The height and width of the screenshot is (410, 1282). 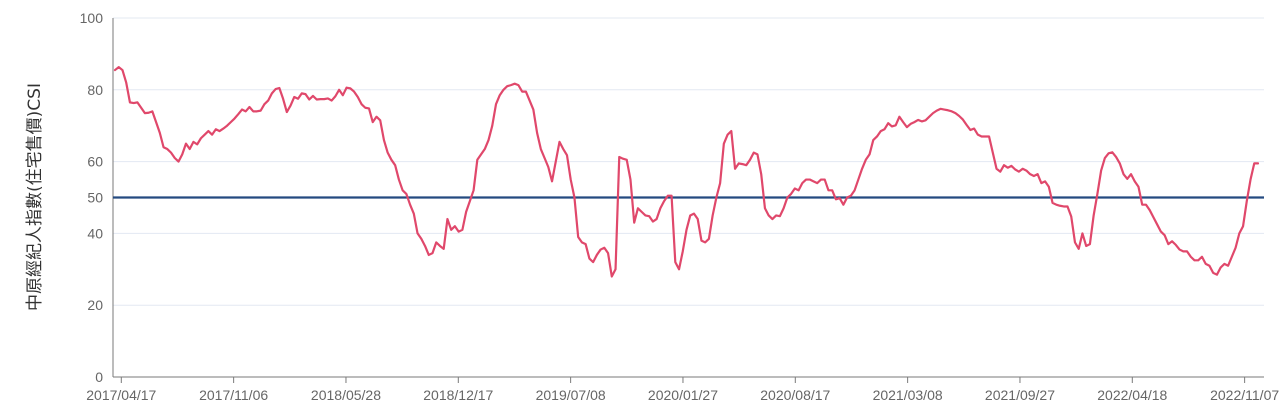 I want to click on x-tick-label: 2017/04/17, so click(x=121, y=395).